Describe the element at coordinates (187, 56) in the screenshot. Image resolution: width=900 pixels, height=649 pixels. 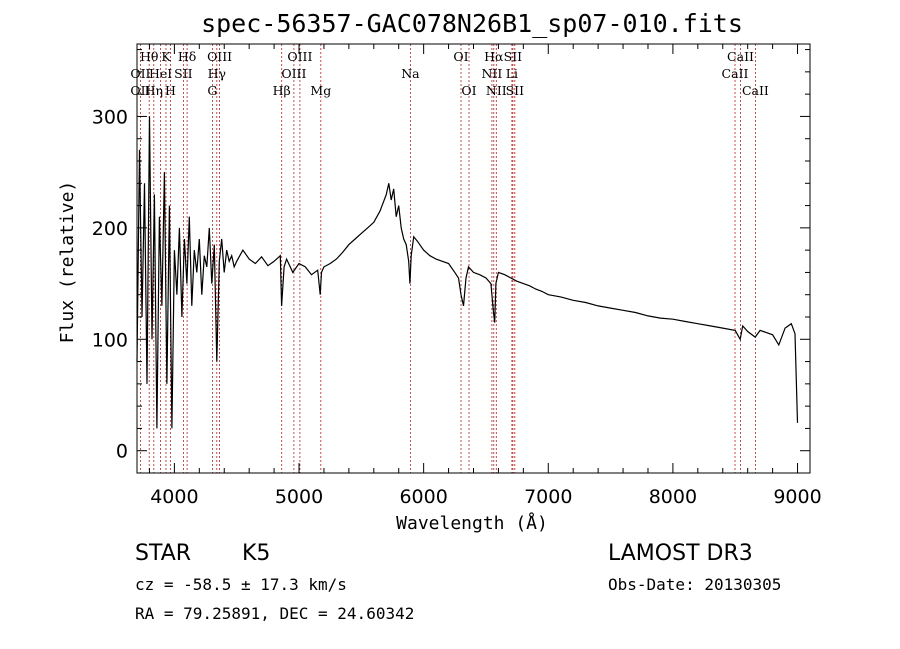
I see `line-label-hδ-8: Hδ` at that location.